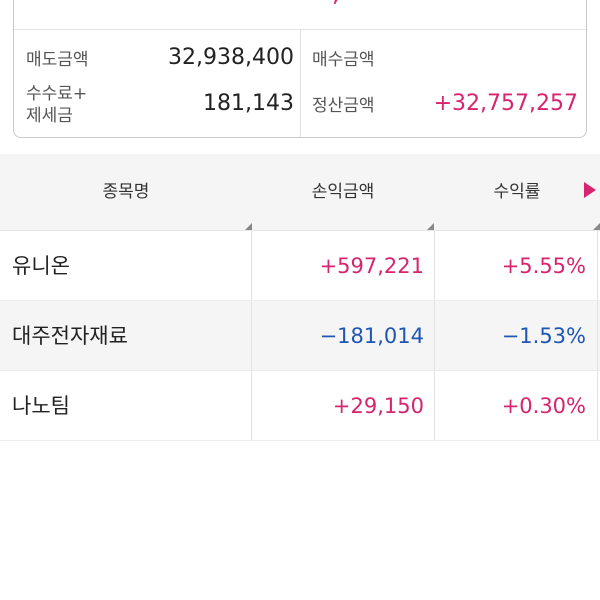 Image resolution: width=600 pixels, height=600 pixels. What do you see at coordinates (343, 60) in the screenshot?
I see `buy-amount-label: 매수금액` at bounding box center [343, 60].